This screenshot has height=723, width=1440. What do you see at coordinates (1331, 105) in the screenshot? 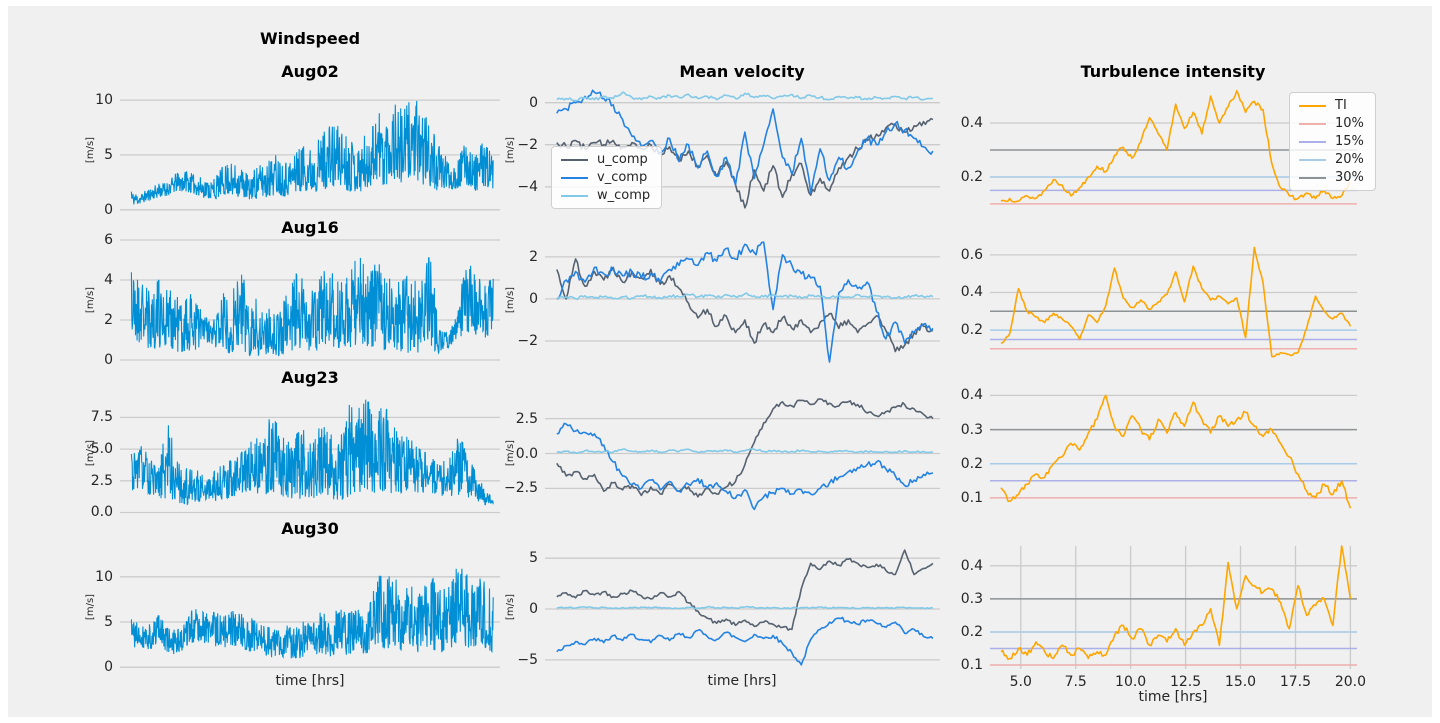
I see `legend-item-TI: TI` at bounding box center [1331, 105].